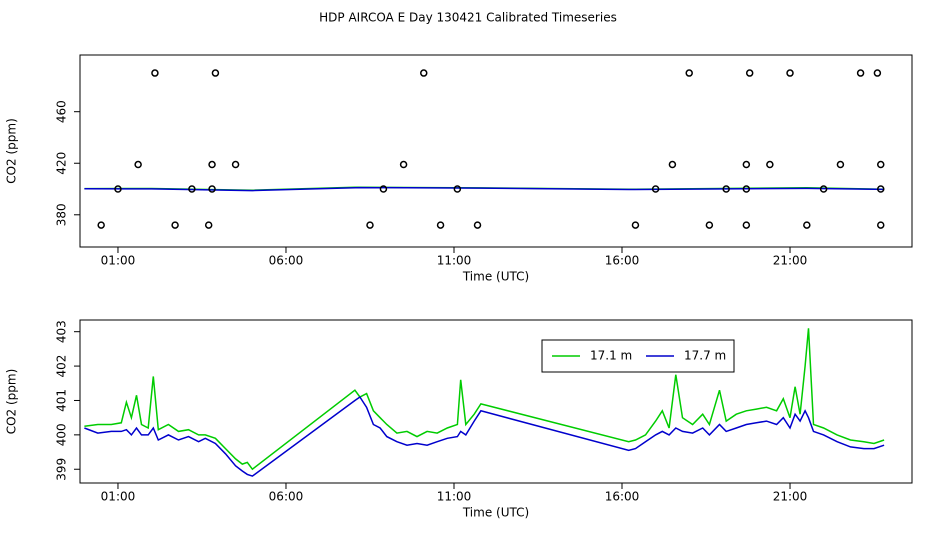  Describe the element at coordinates (62, 163) in the screenshot. I see `y-tick-label: 420` at that location.